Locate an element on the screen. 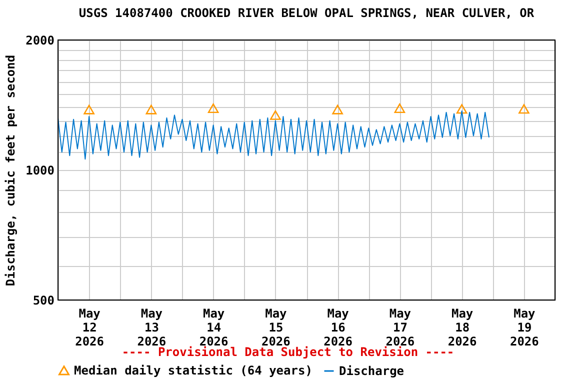 This screenshot has width=576, height=384. legend-label: Median daily statistic (64 years) is located at coordinates (193, 370).